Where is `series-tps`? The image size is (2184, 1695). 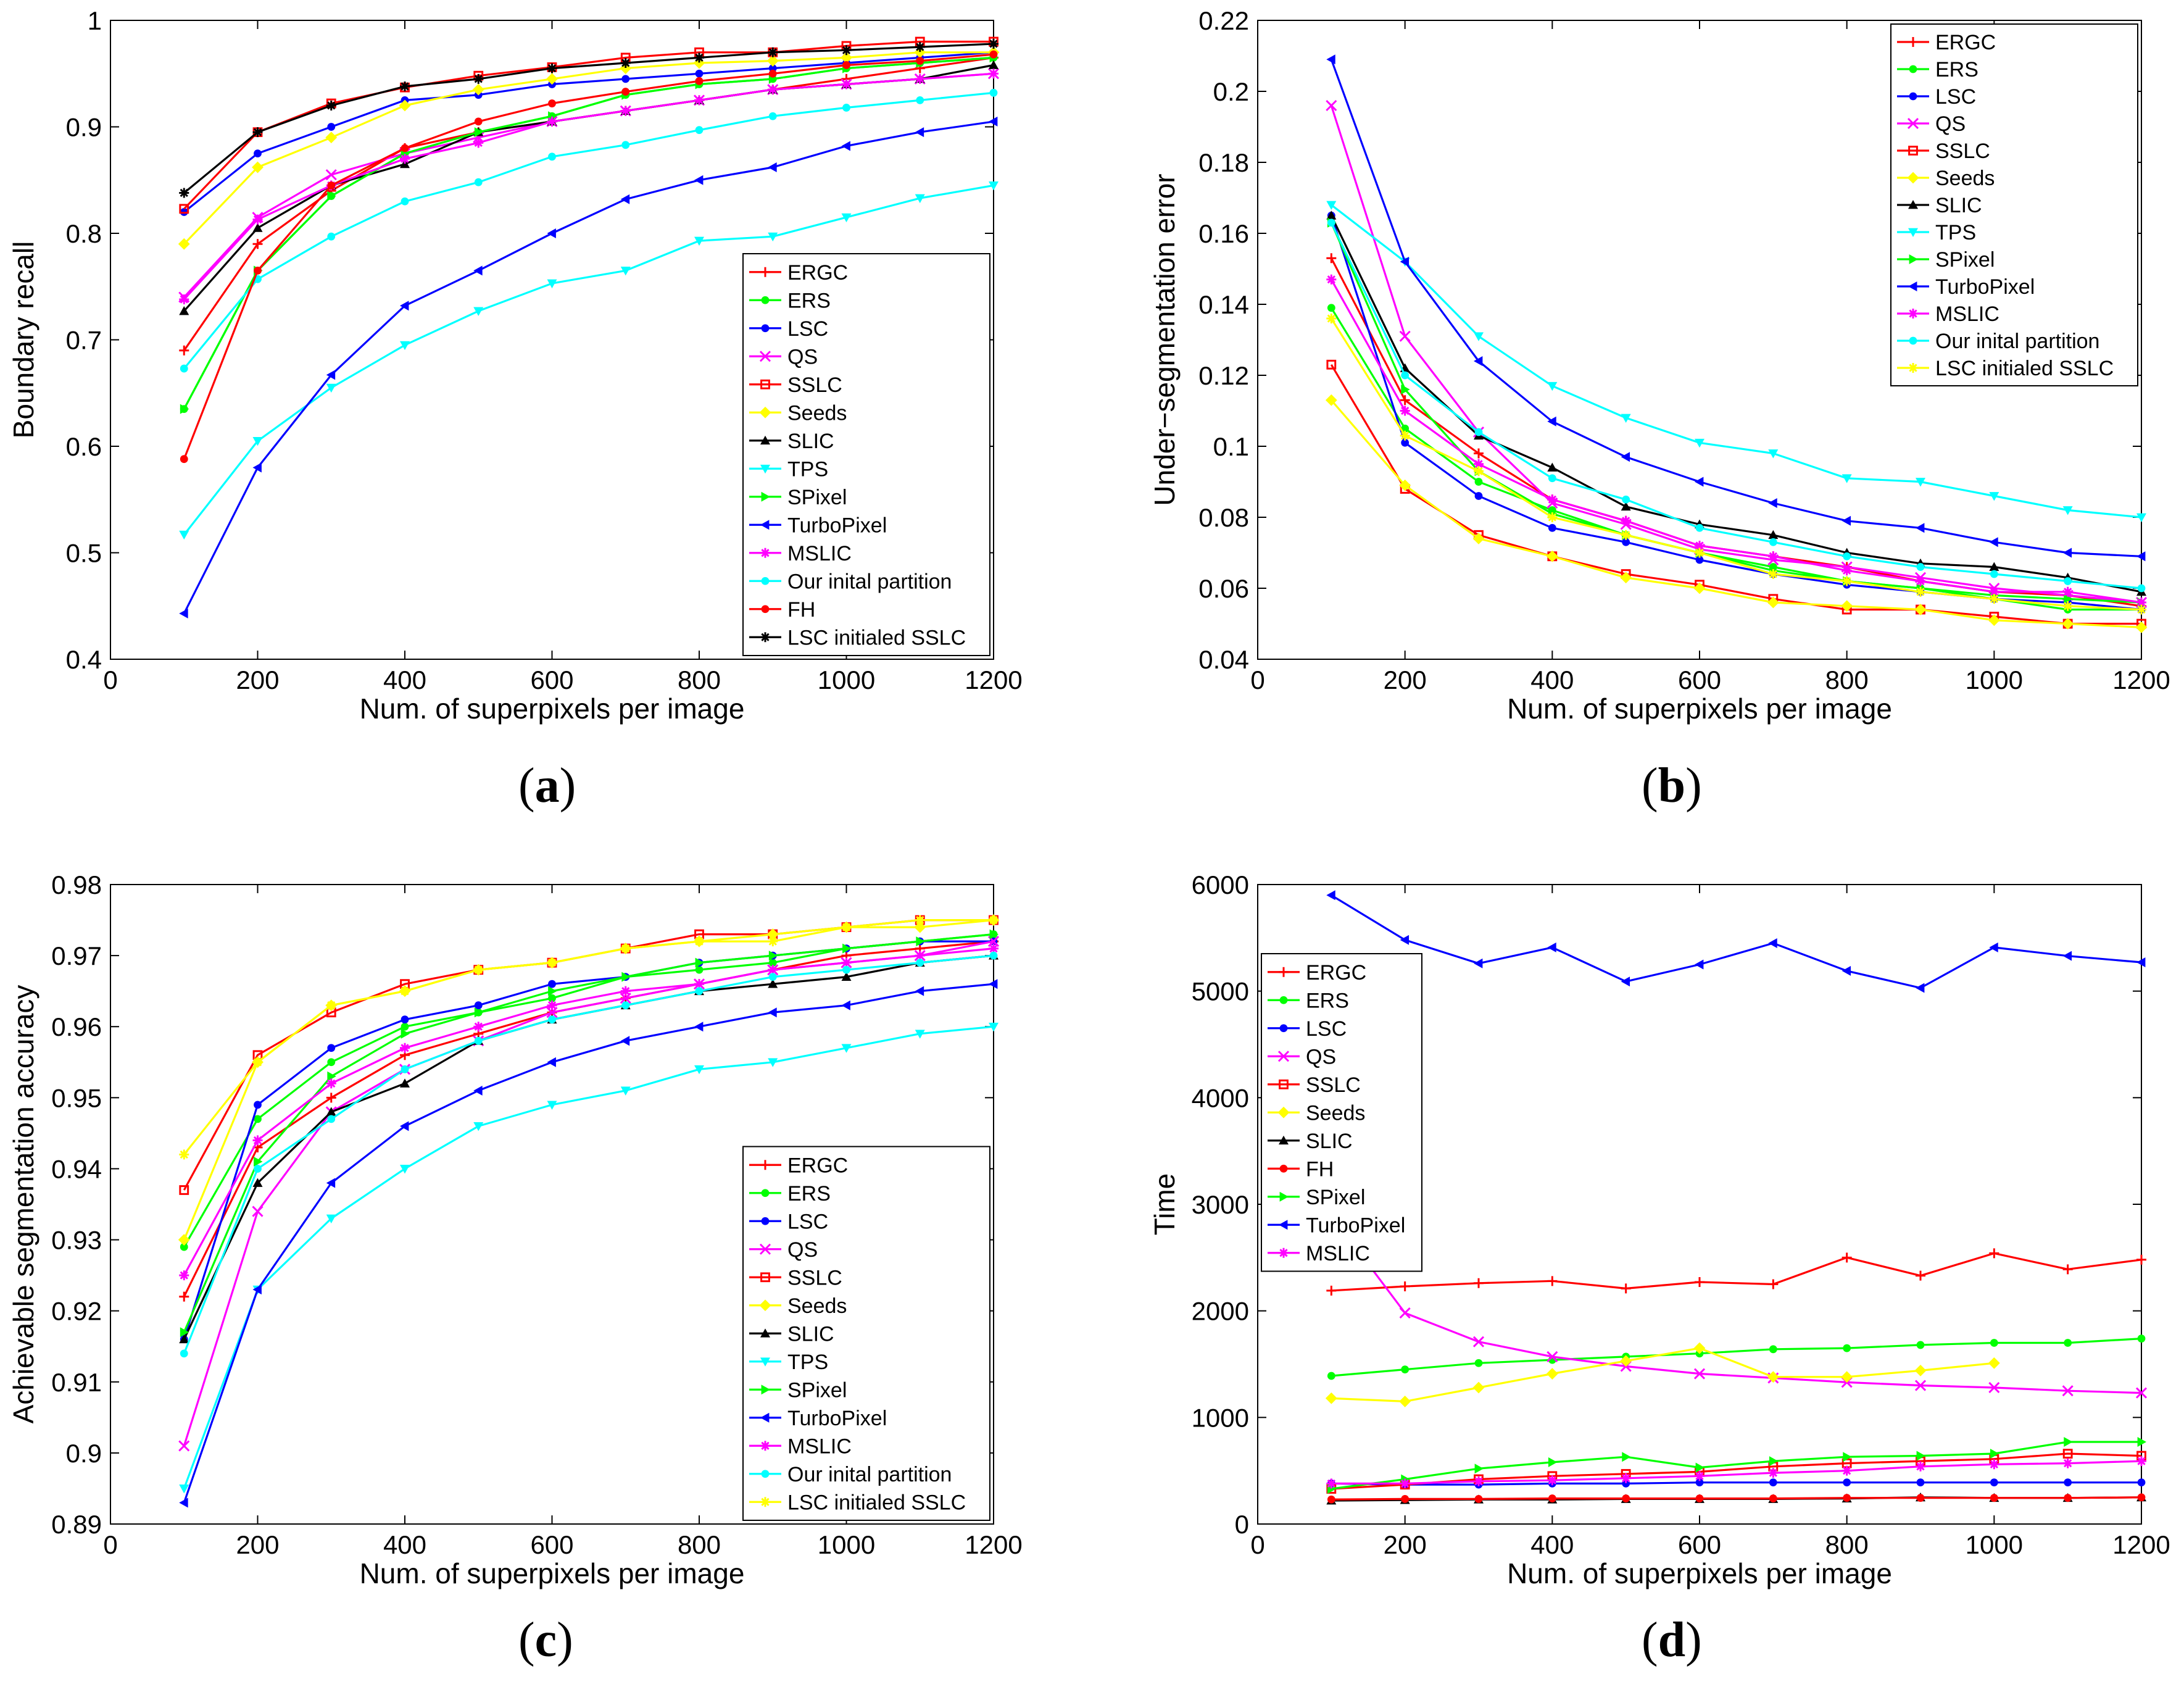
series-tps is located at coordinates (589, 360).